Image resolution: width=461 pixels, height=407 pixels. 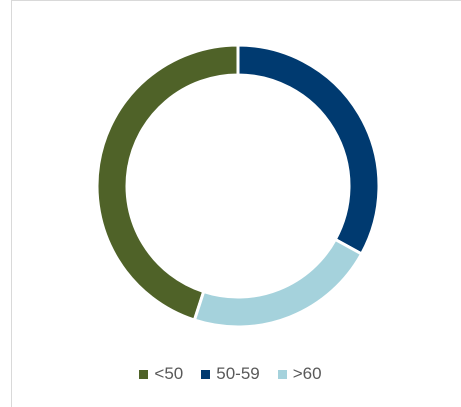 I want to click on legend: <50 50-59 >60, so click(x=230, y=374).